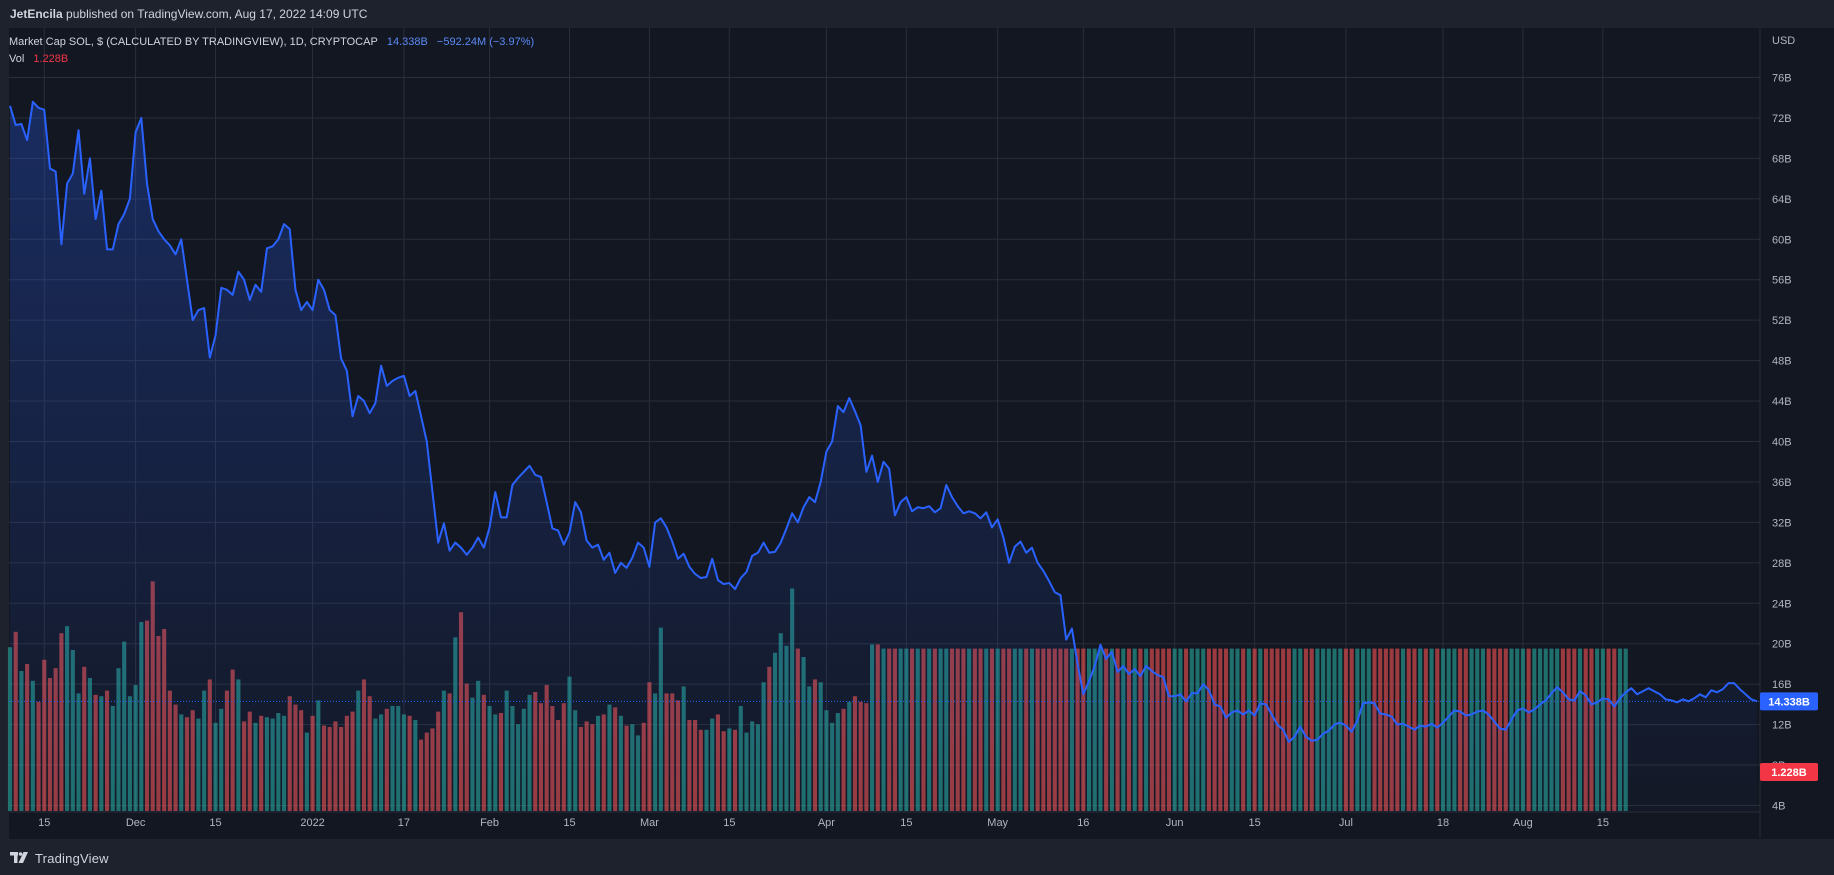 This screenshot has height=875, width=1834. What do you see at coordinates (1443, 823) in the screenshot?
I see `x-tick-label: 18` at bounding box center [1443, 823].